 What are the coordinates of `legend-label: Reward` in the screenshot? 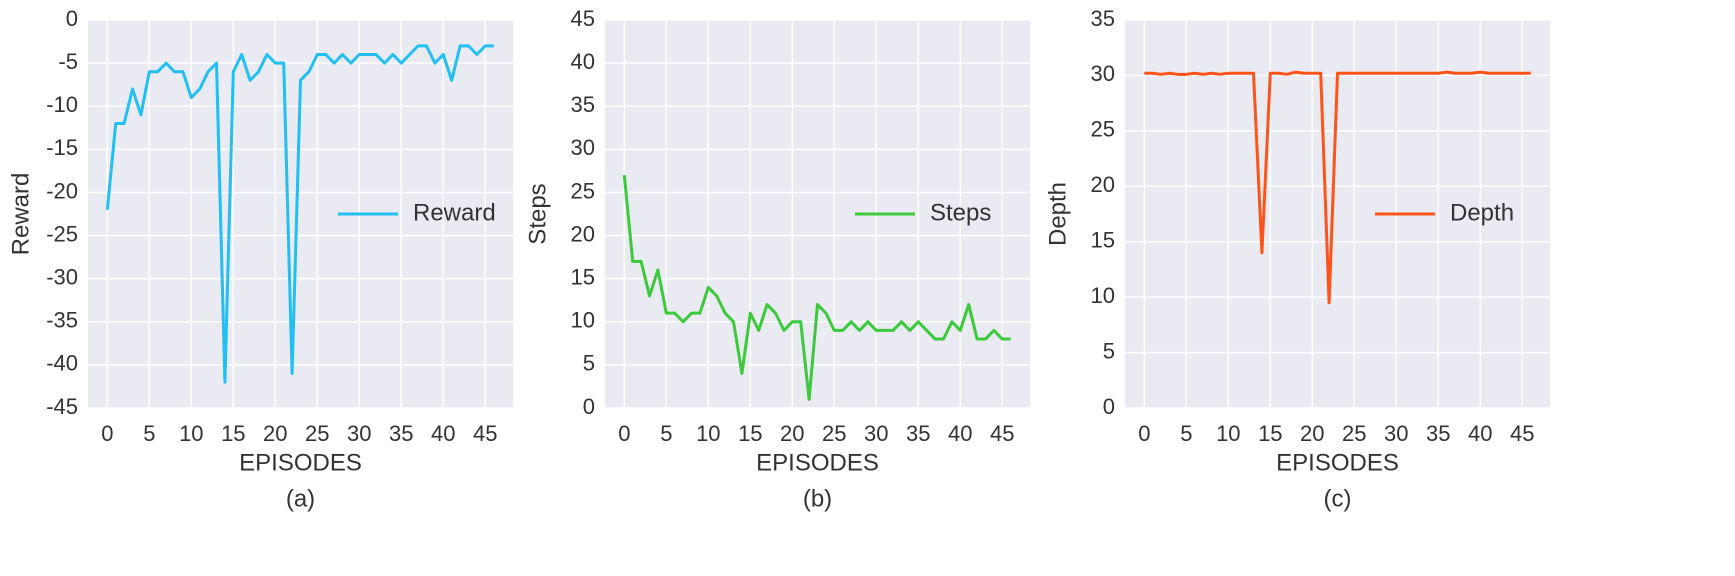 It's located at (454, 212).